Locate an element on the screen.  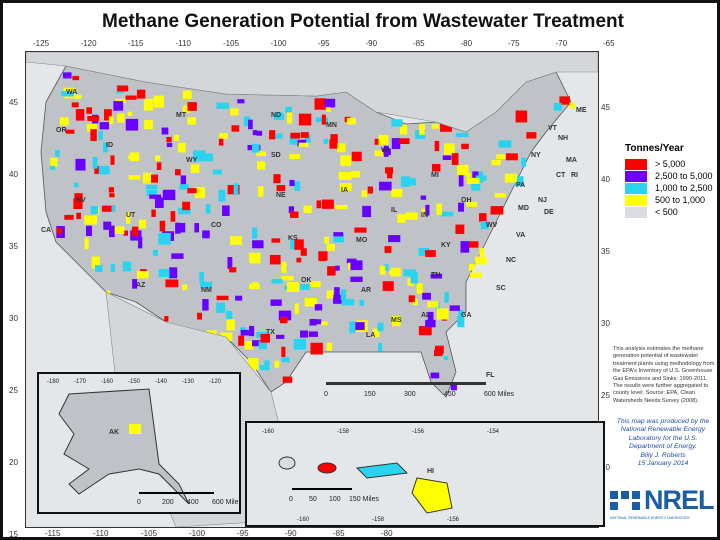
legend-item: > 5,000 is located at coordinates (669, 164).